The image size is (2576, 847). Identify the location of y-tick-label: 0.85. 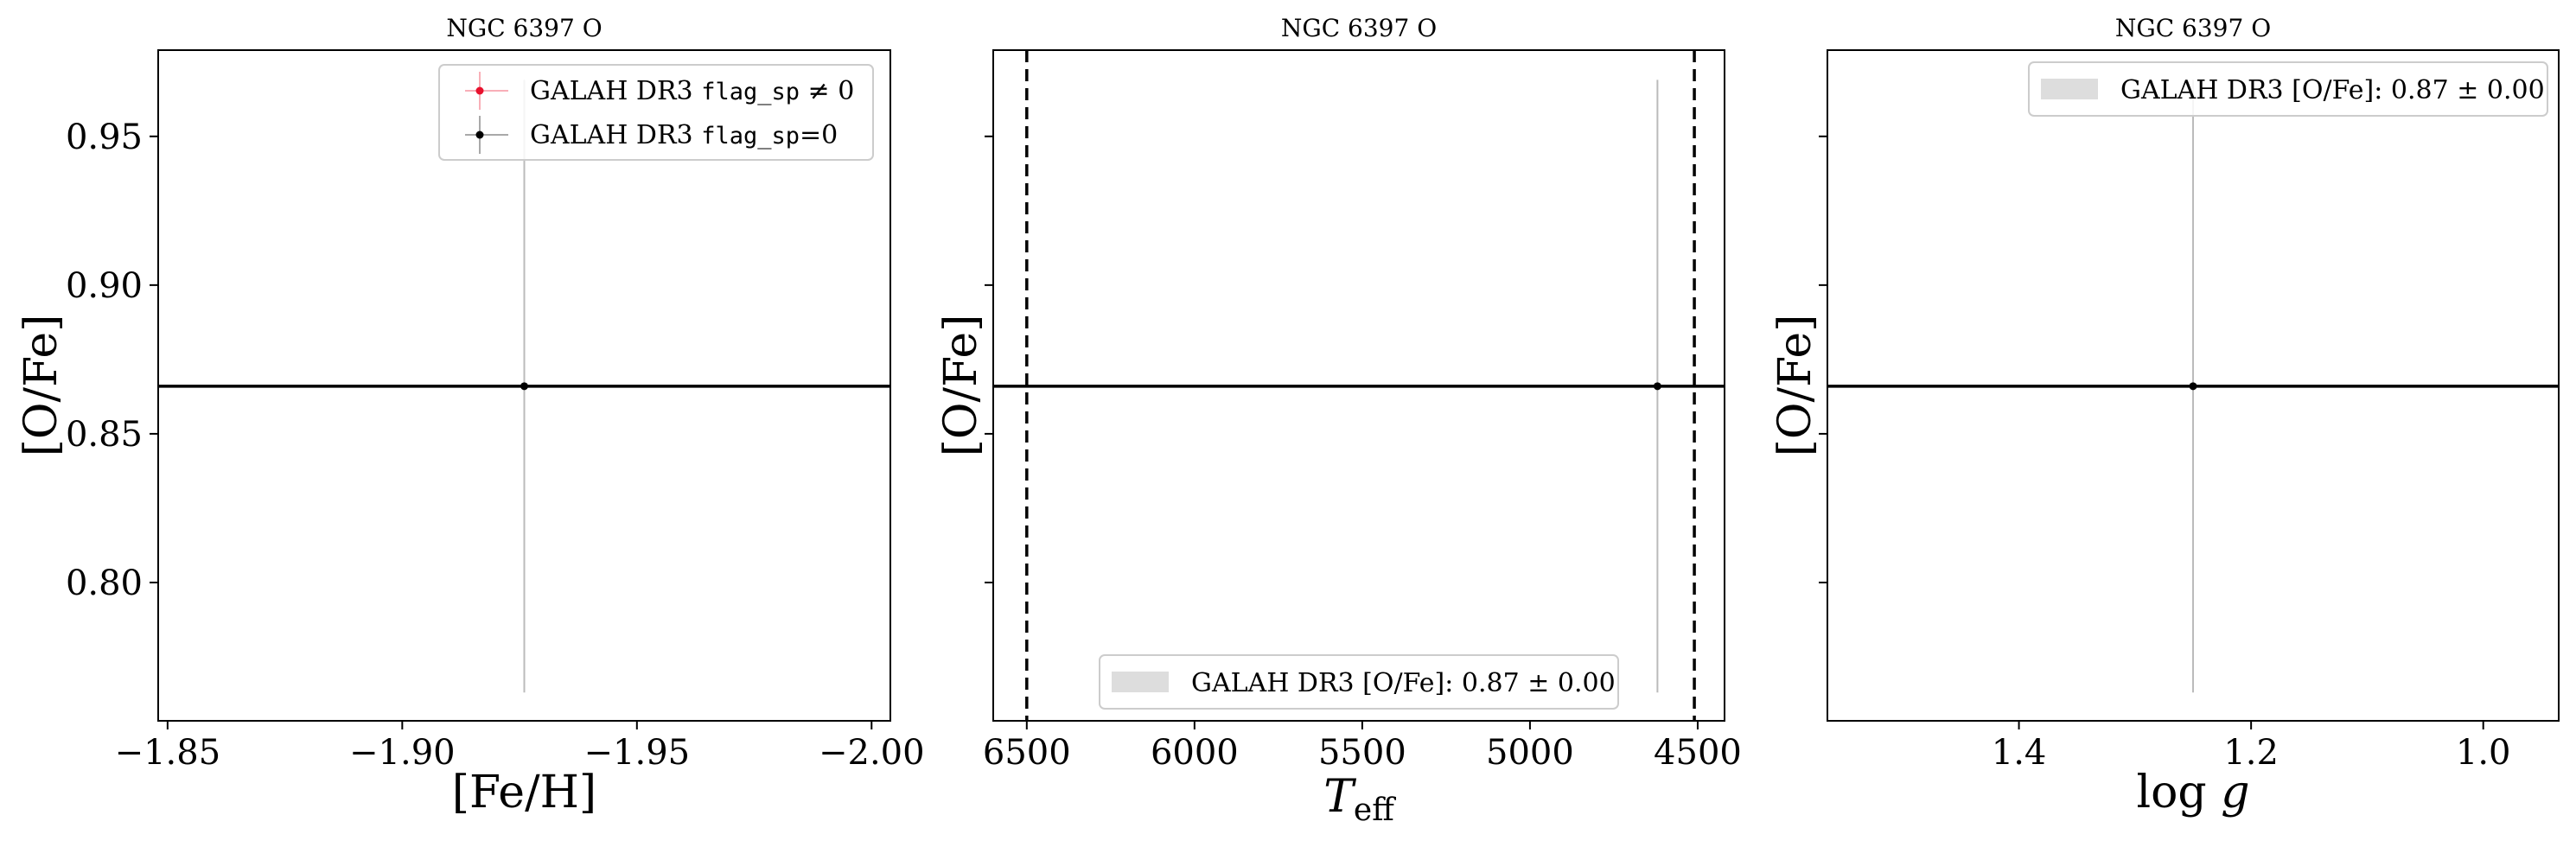
(104, 435).